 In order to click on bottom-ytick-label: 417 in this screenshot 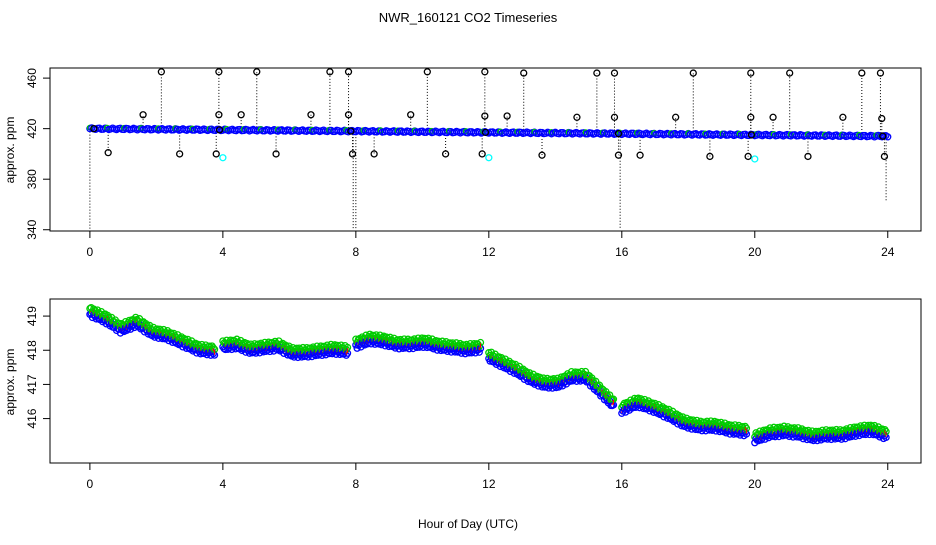, I will do `click(32, 384)`.